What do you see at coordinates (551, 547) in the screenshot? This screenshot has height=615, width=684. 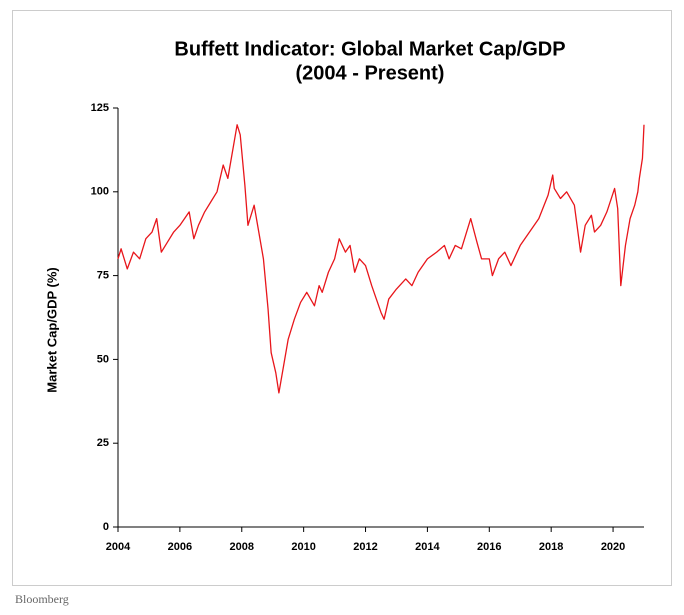 I see `x-tick-label: 2018` at bounding box center [551, 547].